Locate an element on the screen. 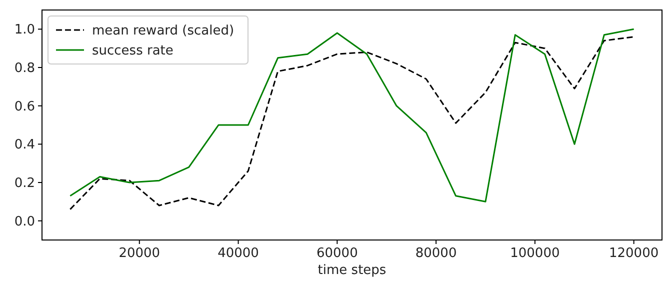 Image resolution: width=671 pixels, height=294 pixels. x-tick-label: 20000 is located at coordinates (139, 253).